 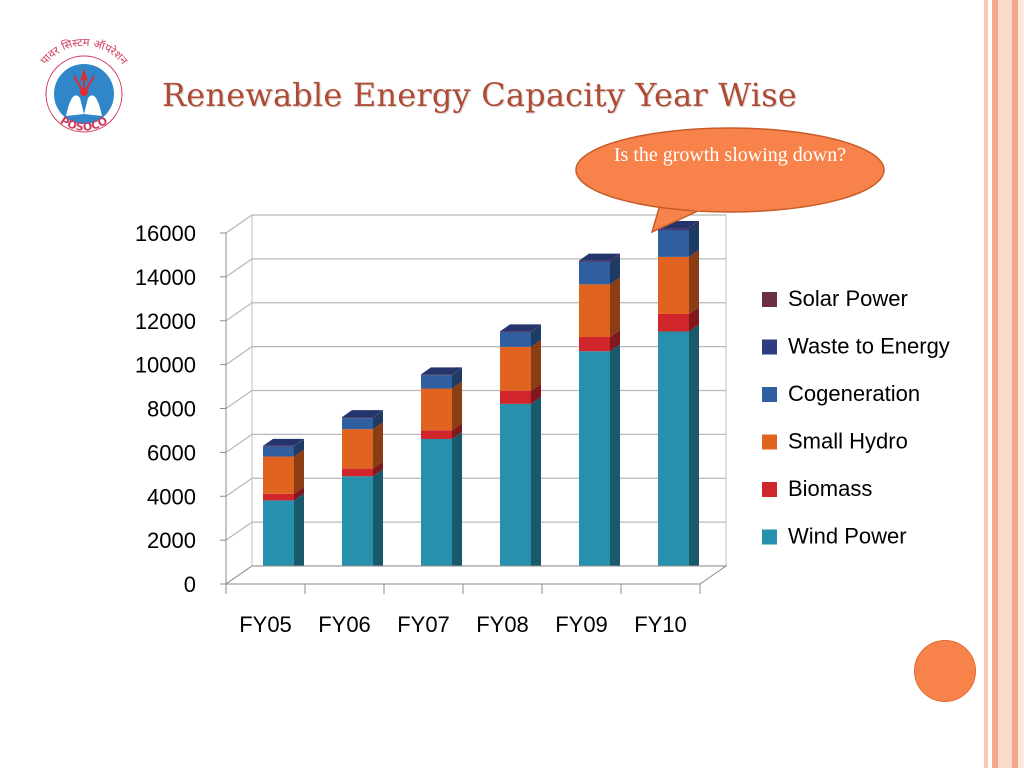 I want to click on bar-segment-FY10-wind-power, so click(x=678, y=449).